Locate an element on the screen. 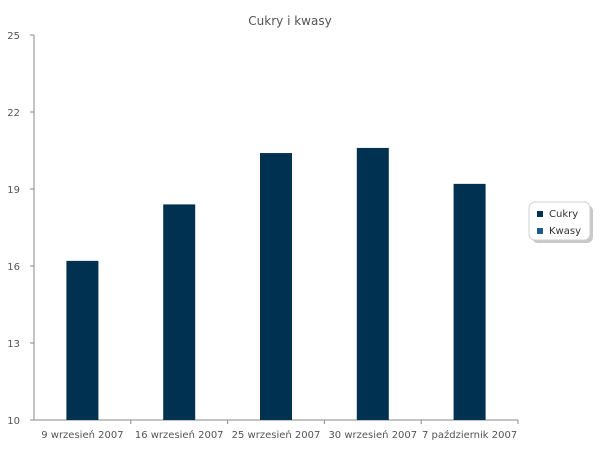 This screenshot has height=450, width=600. y-tick-labels: 10 13 16 19 22 25 is located at coordinates (13, 229).